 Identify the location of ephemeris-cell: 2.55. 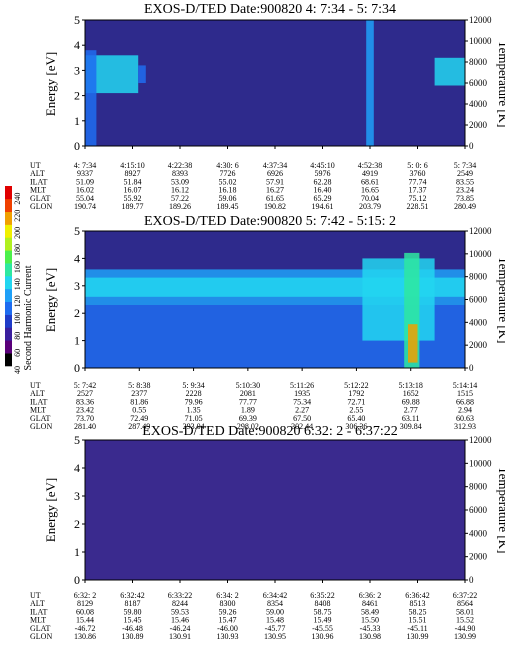
(356, 410).